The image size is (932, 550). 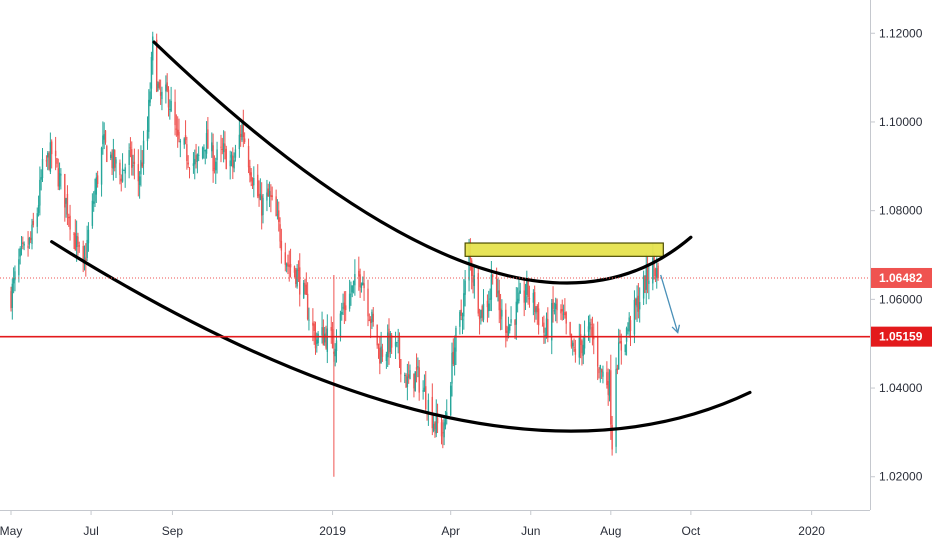 I want to click on time-axis: May Jul Sep 2019 Apr Jun Aug Oct 2020, so click(x=435, y=524).